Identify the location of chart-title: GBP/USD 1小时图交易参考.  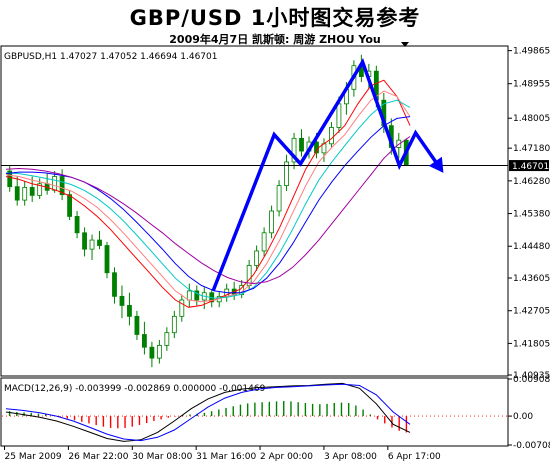
(275, 18).